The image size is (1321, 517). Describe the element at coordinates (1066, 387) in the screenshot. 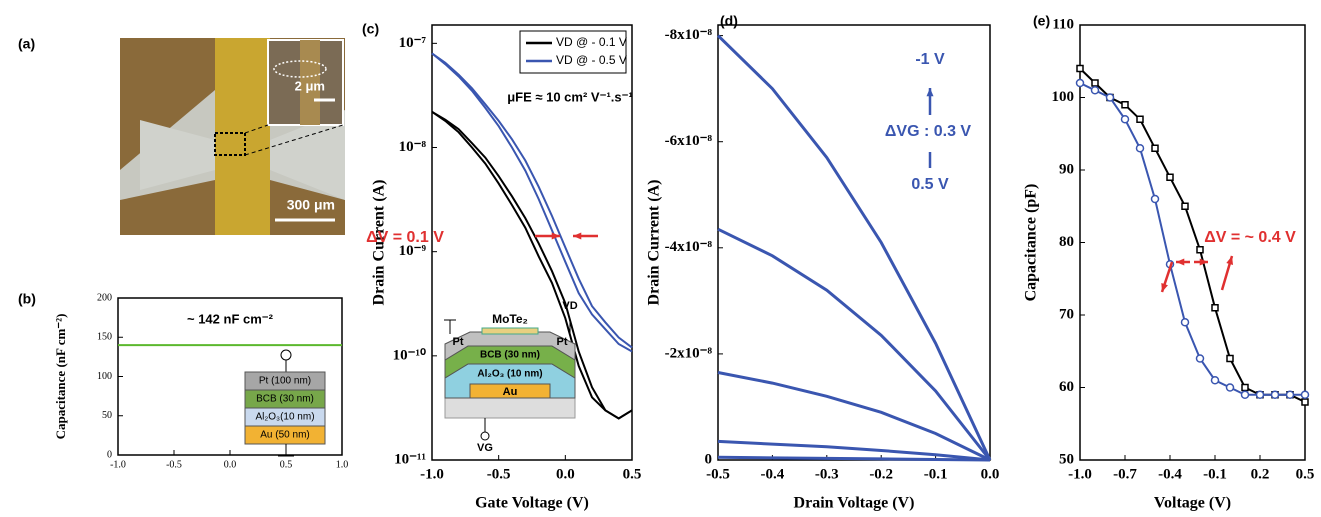

I see `y-tick-label: 60` at that location.